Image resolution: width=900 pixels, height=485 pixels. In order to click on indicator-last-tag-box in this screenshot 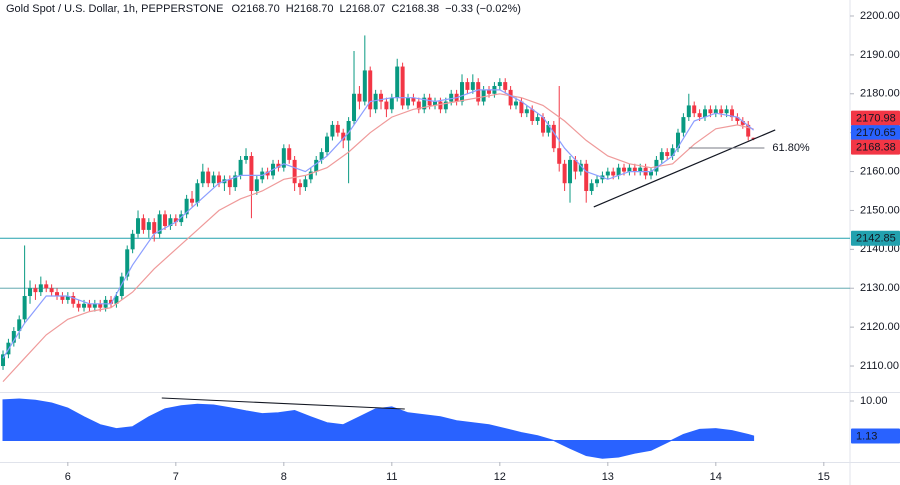, I will do `click(875, 436)`.